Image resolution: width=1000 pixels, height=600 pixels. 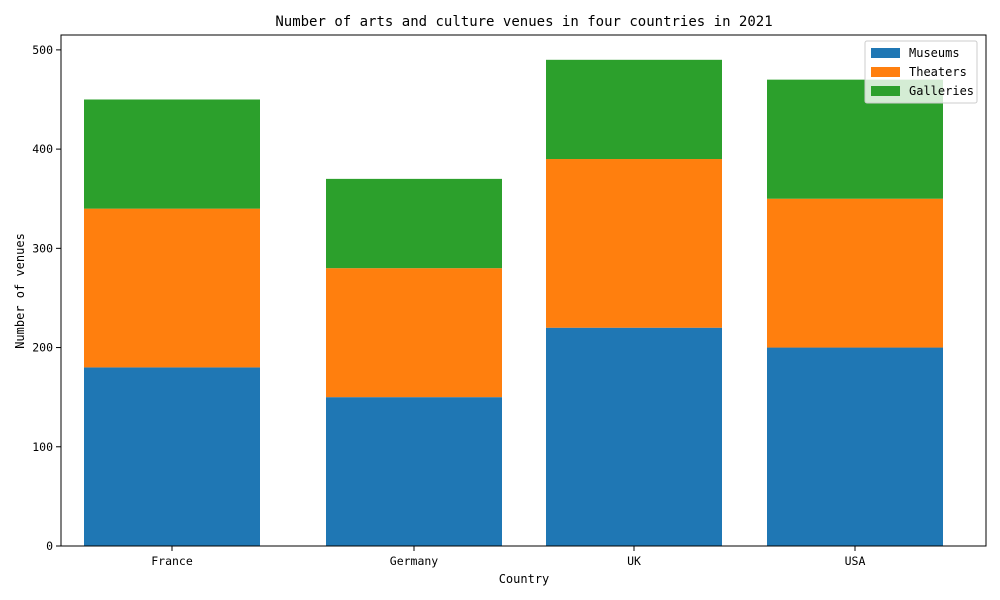 I want to click on x-tick-label: USA, so click(x=855, y=561).